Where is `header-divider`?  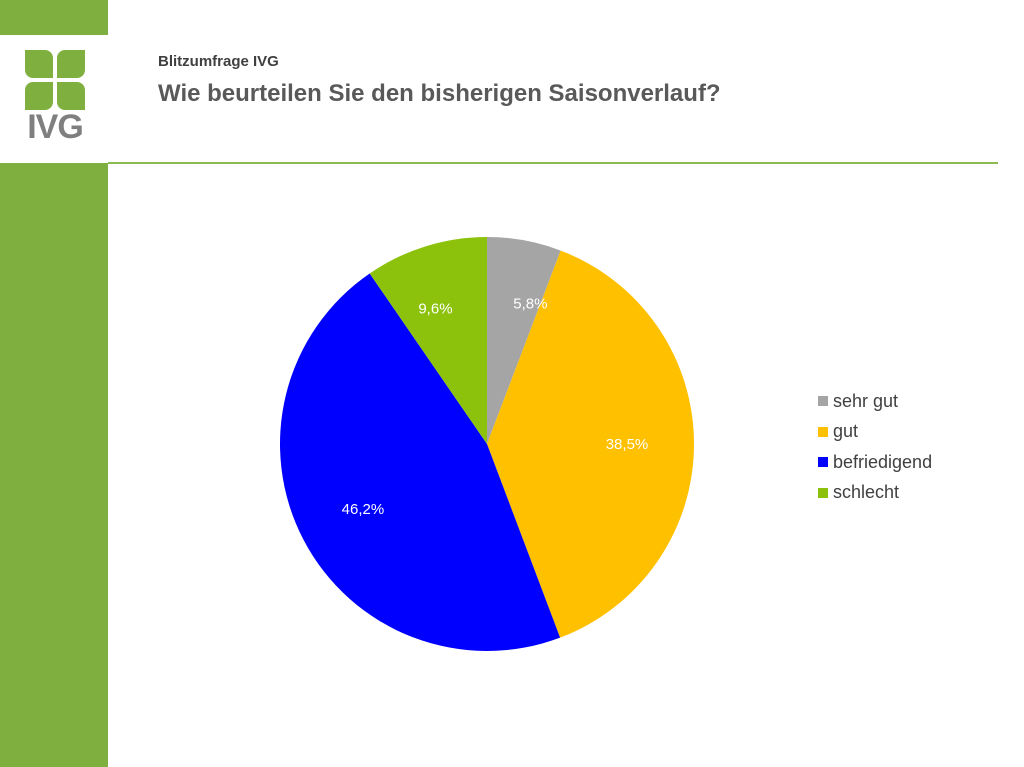
header-divider is located at coordinates (553, 163).